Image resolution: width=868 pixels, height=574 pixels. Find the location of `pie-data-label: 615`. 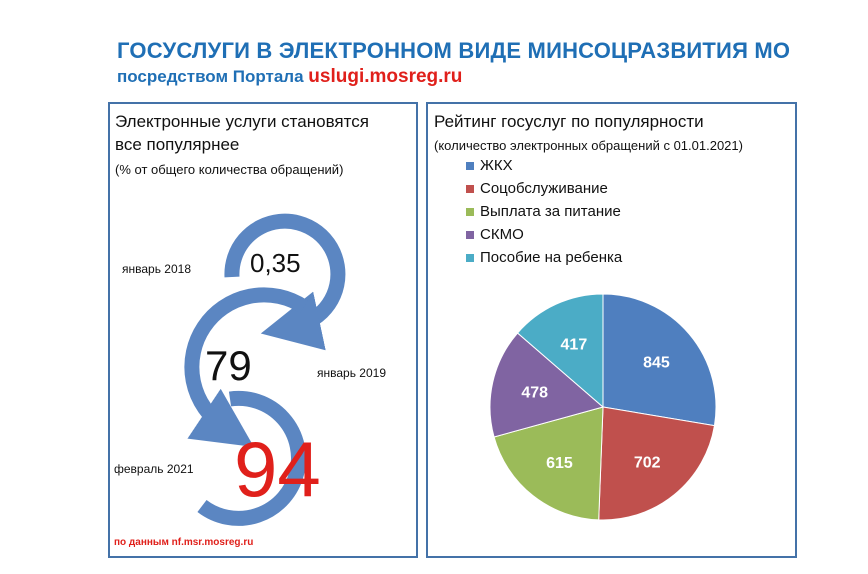

pie-data-label: 615 is located at coordinates (559, 463).